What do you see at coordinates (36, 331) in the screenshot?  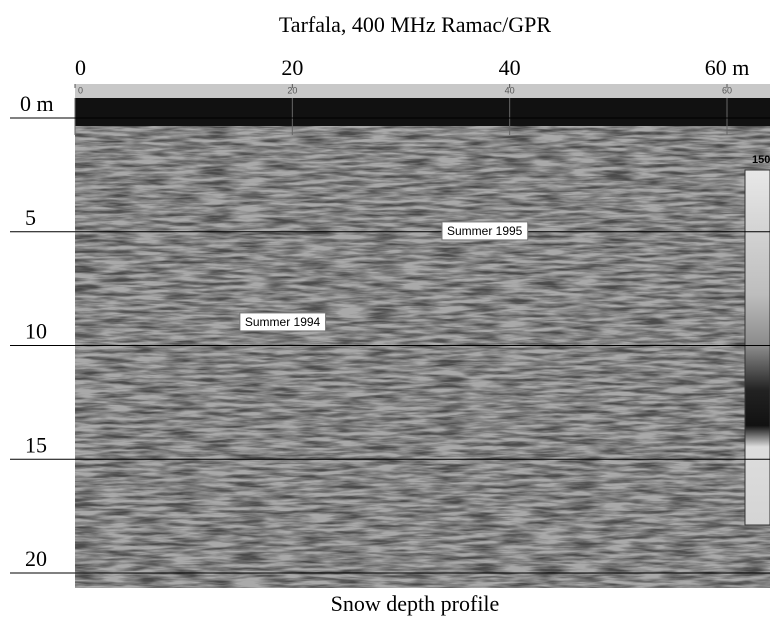 I see `y-tick-label: 10` at bounding box center [36, 331].